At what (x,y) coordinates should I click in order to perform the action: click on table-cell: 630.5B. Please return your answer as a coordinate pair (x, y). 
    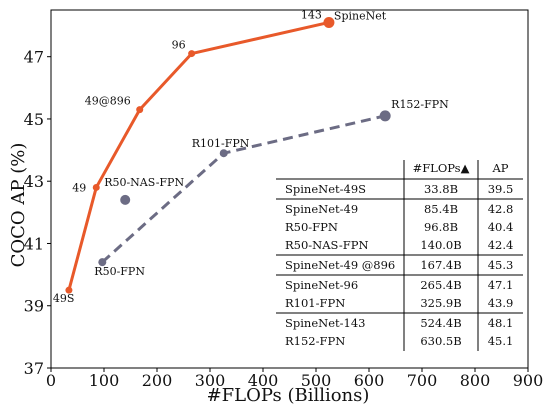
    Looking at the image, I should click on (440, 341).